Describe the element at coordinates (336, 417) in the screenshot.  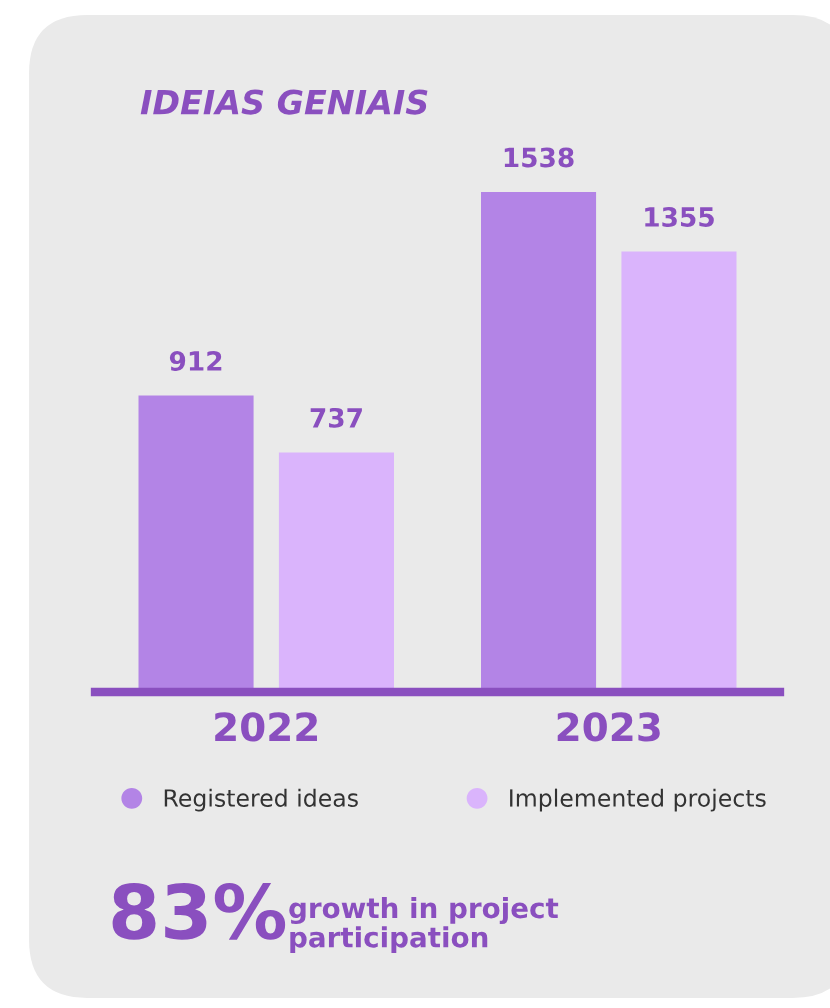
I see `data-label: 737` at that location.